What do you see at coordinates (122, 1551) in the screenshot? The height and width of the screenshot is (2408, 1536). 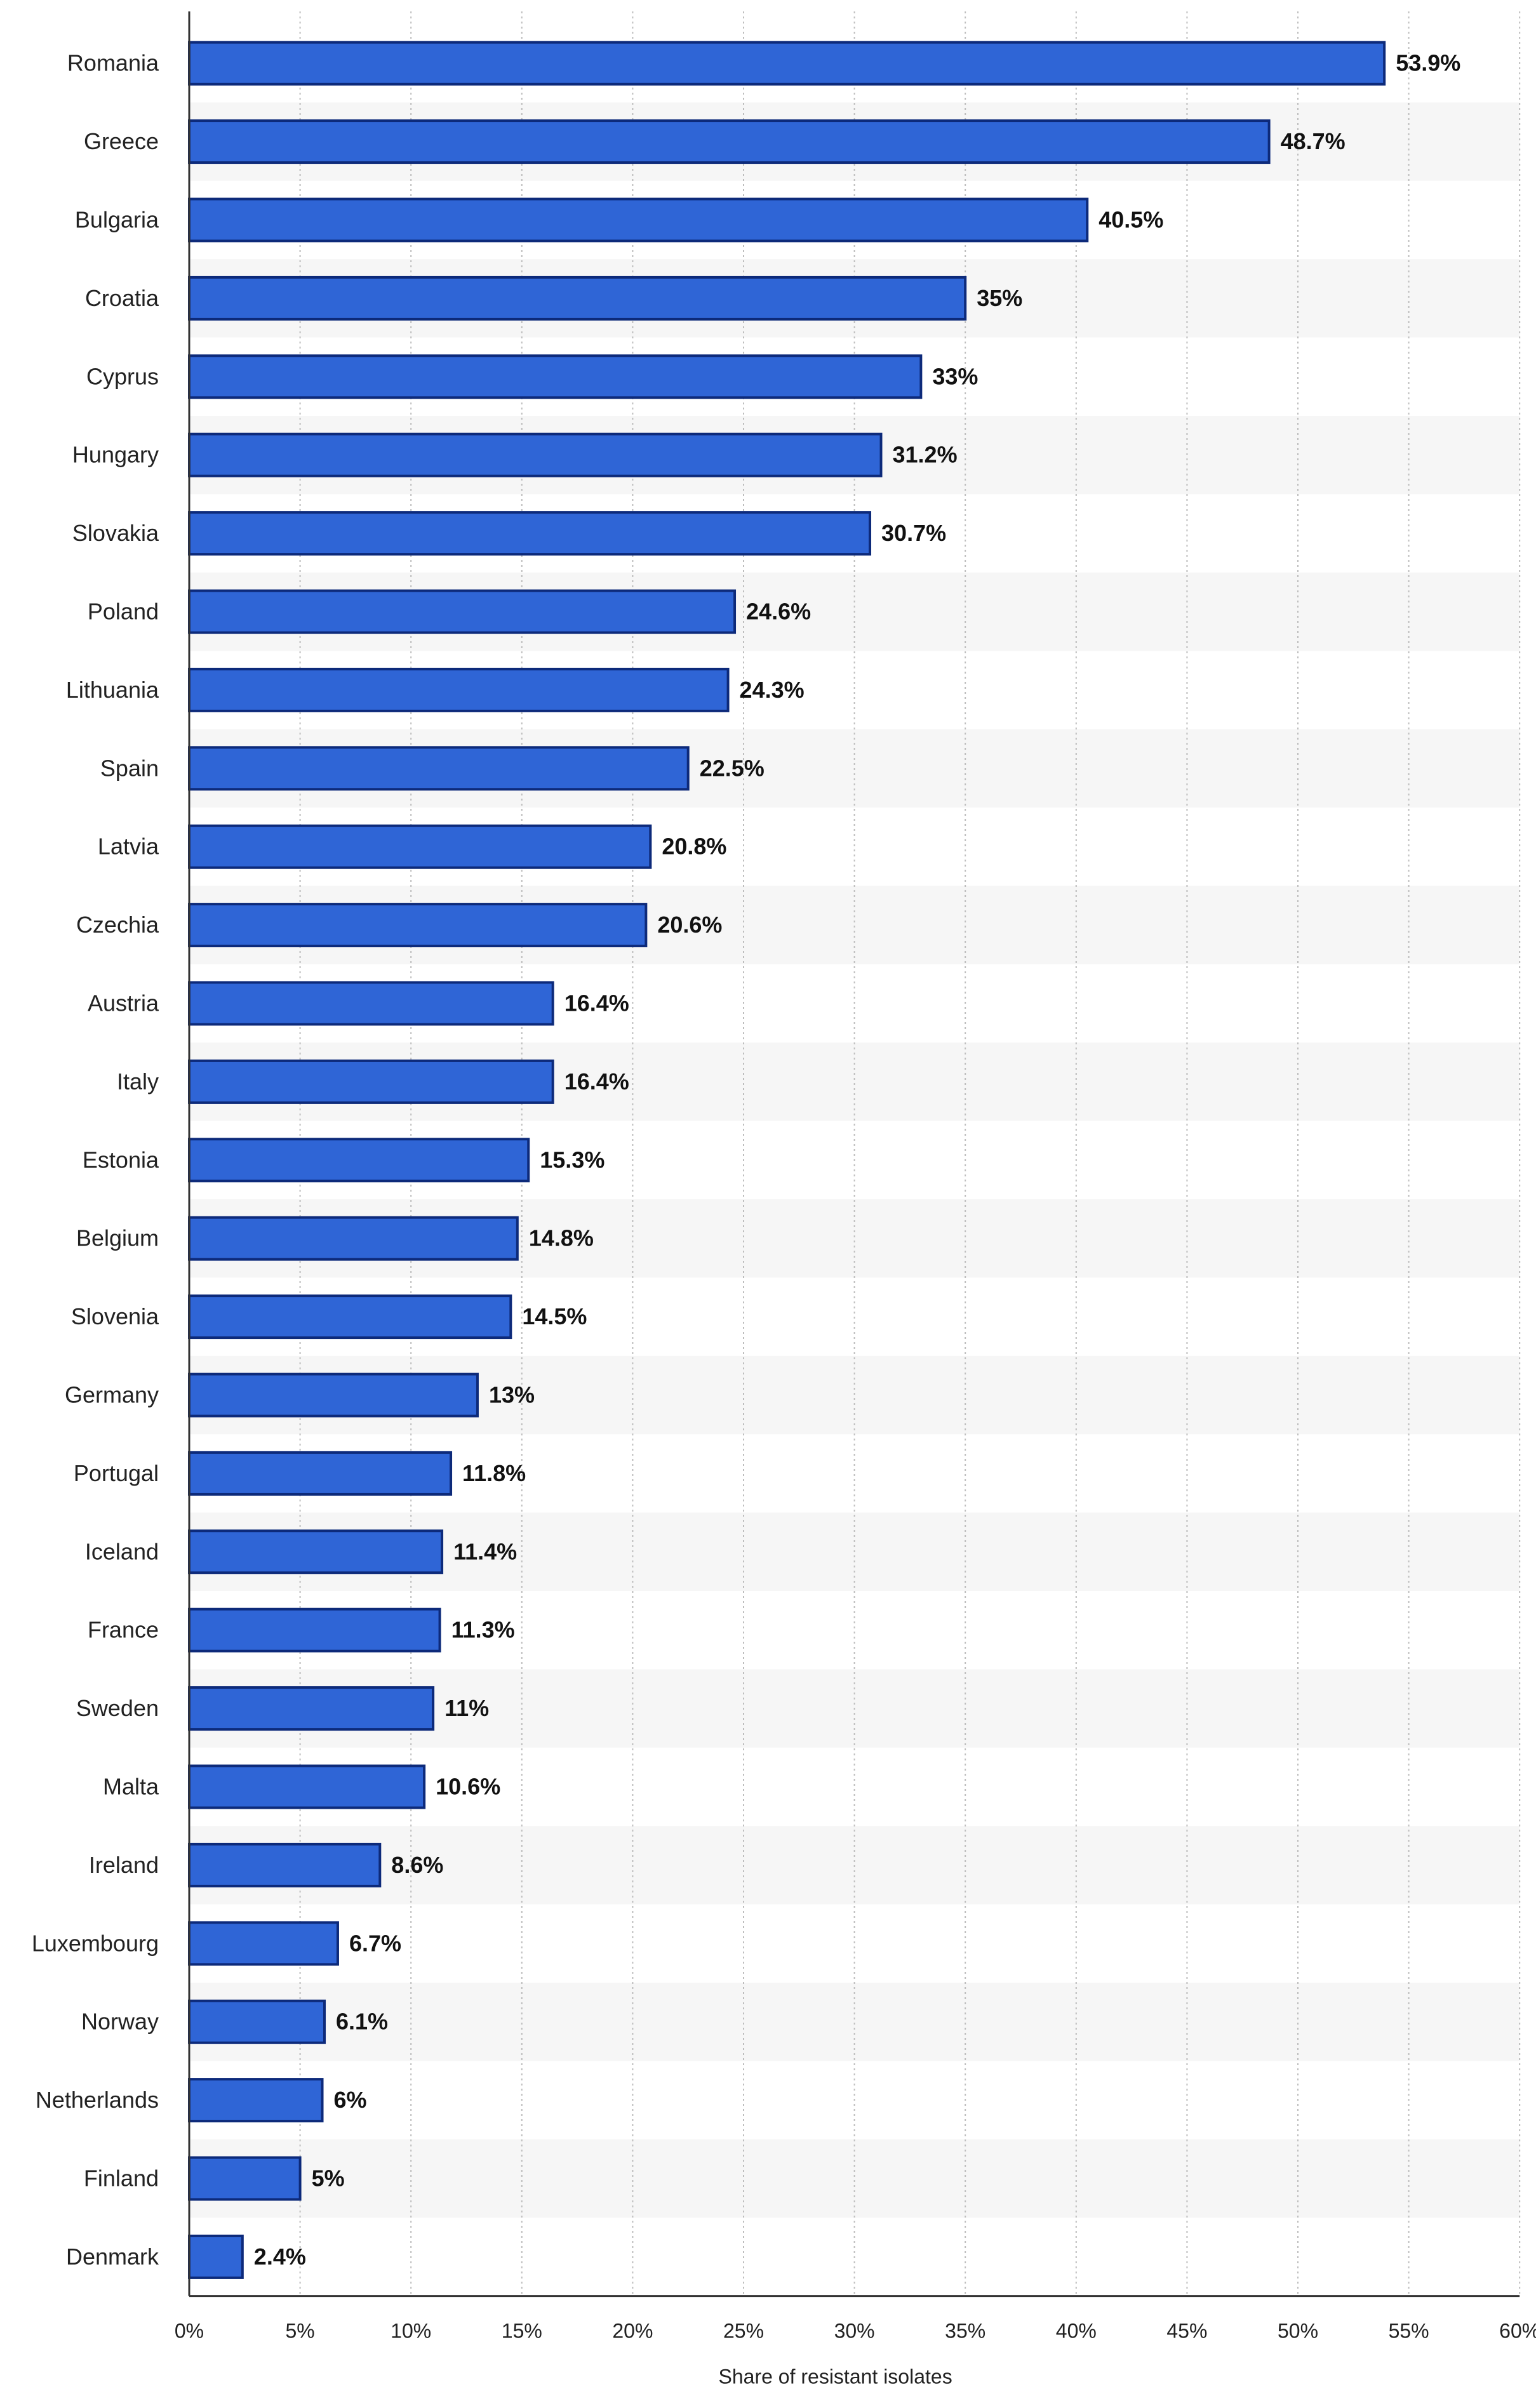 I see `category-label: Iceland` at bounding box center [122, 1551].